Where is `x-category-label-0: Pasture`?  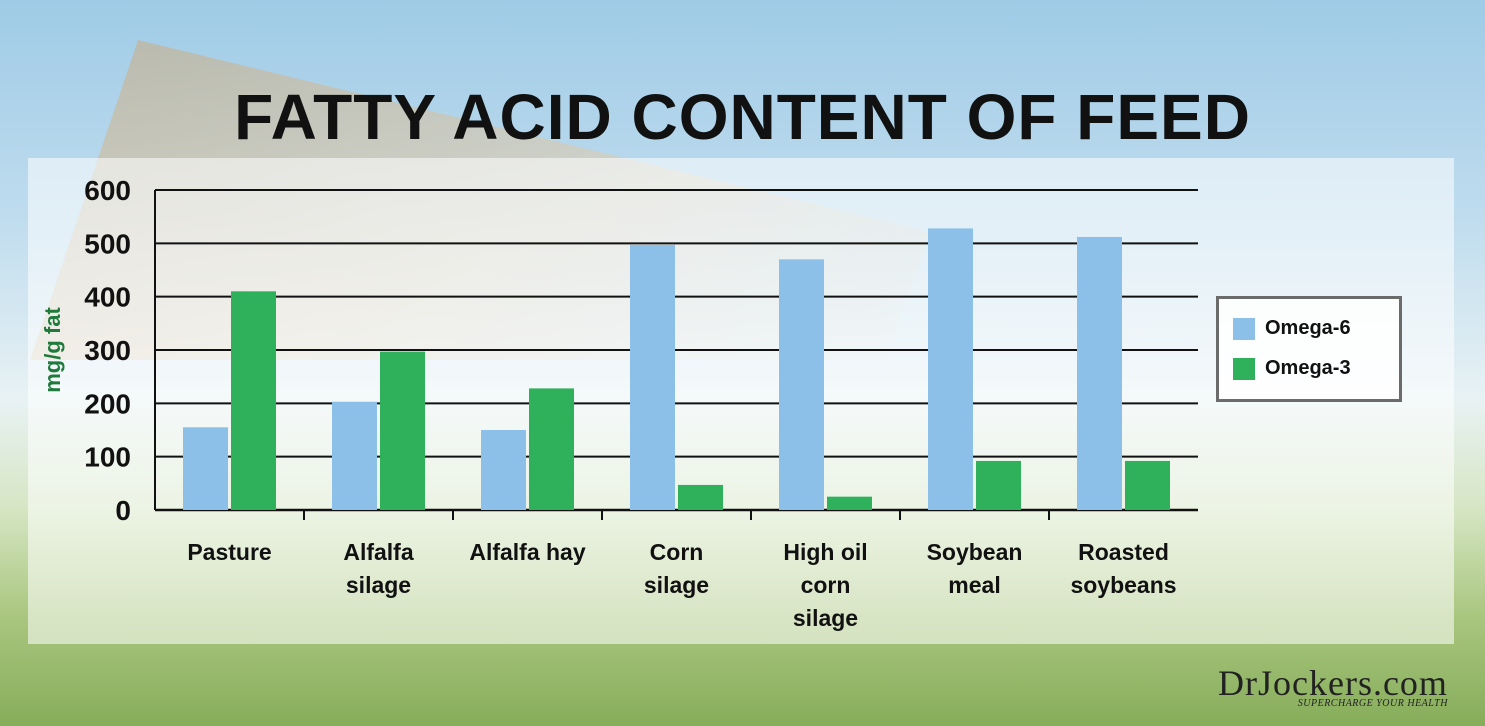 x-category-label-0: Pasture is located at coordinates (229, 552).